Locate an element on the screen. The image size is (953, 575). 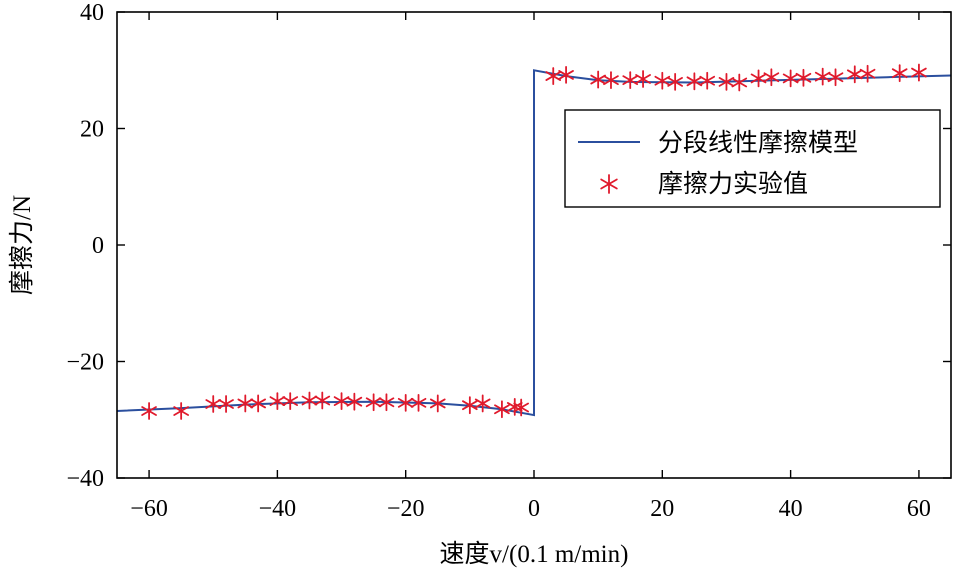
legend-scatter-label: 摩擦力实验值 is located at coordinates (733, 183).